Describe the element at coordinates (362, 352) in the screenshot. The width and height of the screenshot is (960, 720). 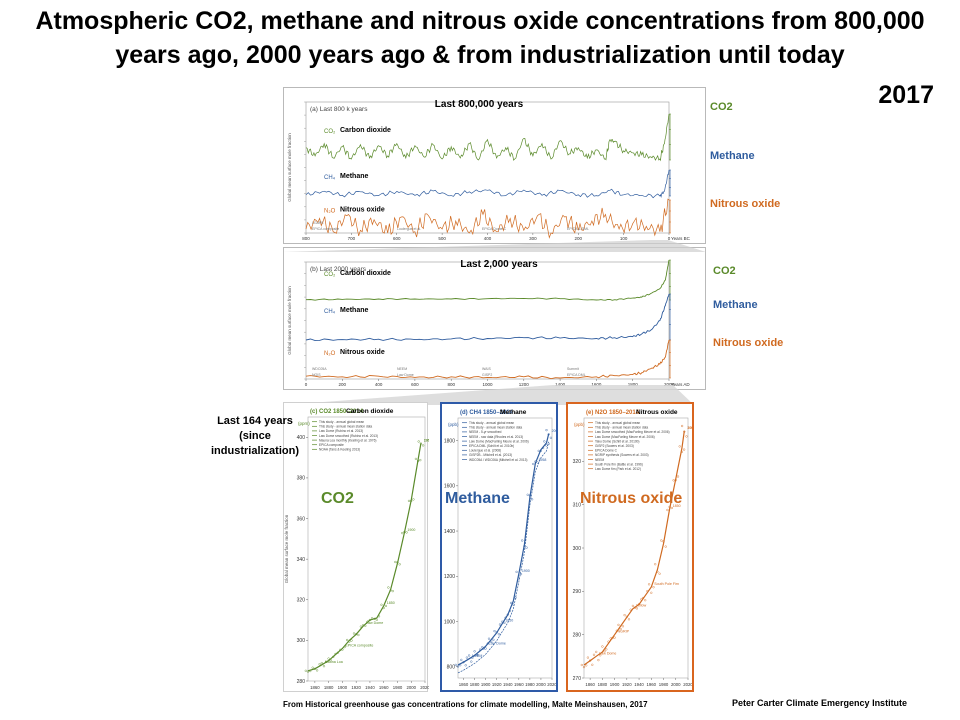
I see `series-name-n2o: Nitrous oxide` at that location.